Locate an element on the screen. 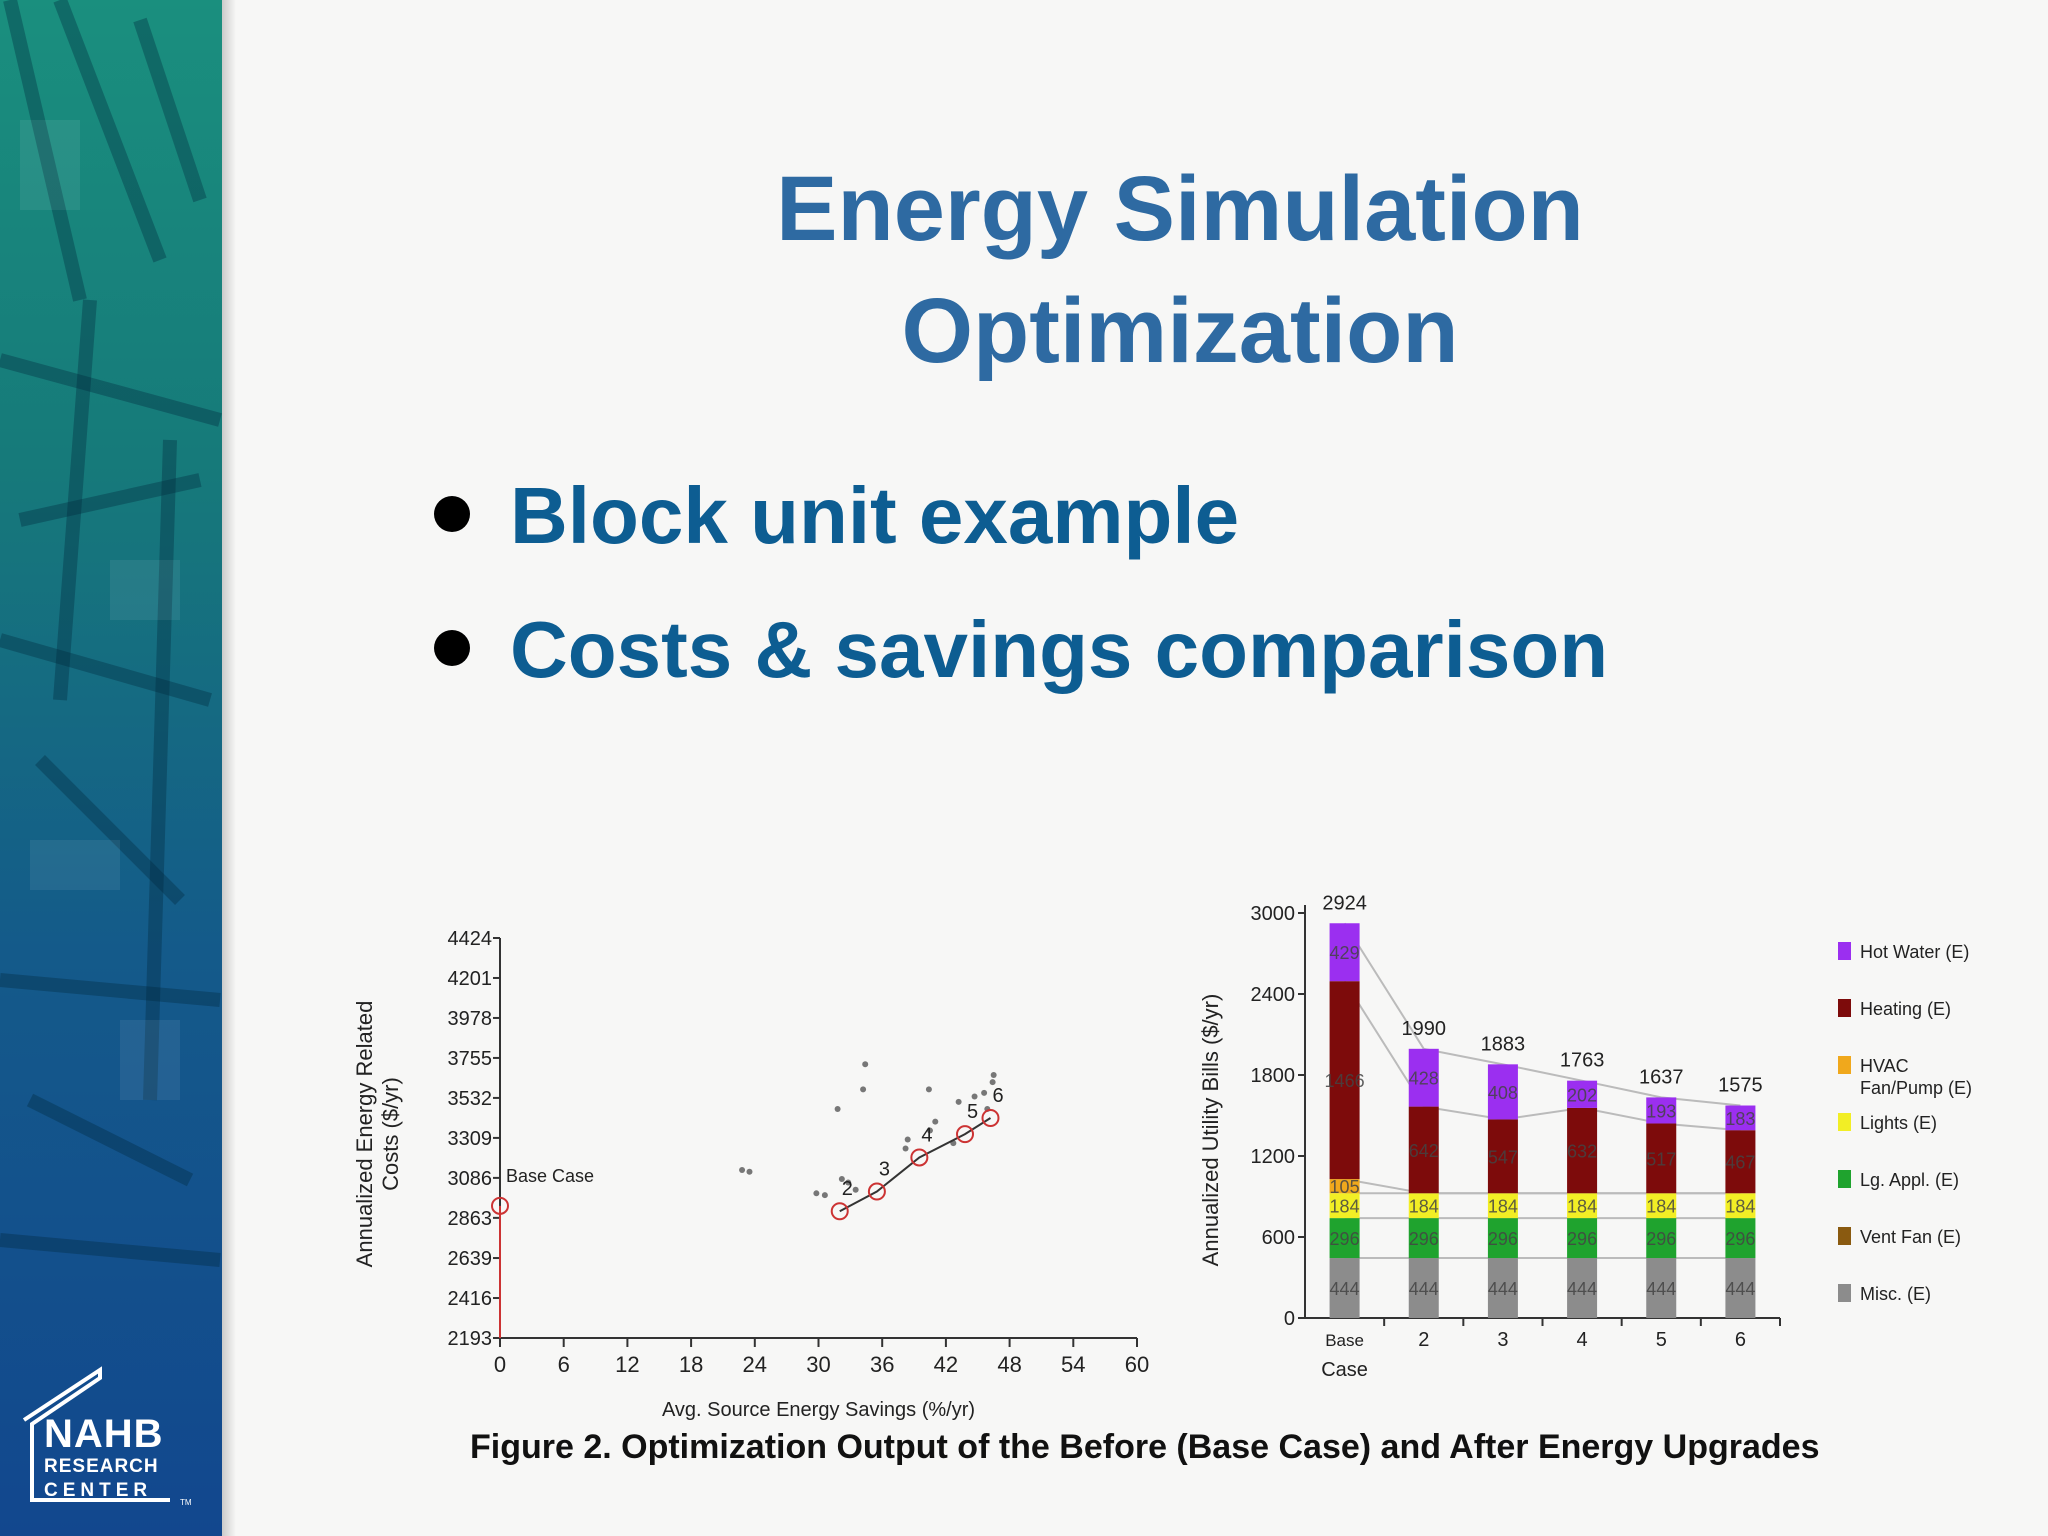 The height and width of the screenshot is (1536, 2048). y-tick-label: 2416 is located at coordinates (470, 1299).